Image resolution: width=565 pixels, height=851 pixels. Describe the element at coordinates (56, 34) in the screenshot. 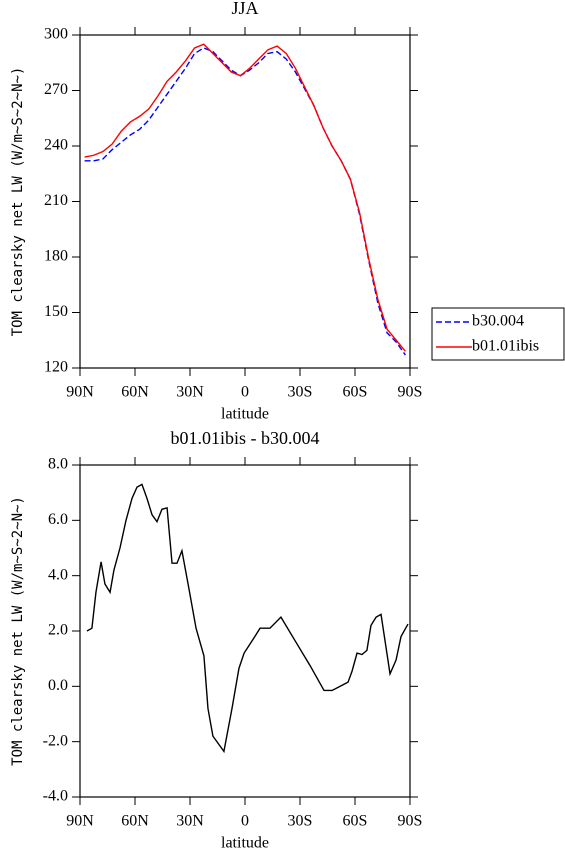

I see `y-tick-label: 300` at that location.